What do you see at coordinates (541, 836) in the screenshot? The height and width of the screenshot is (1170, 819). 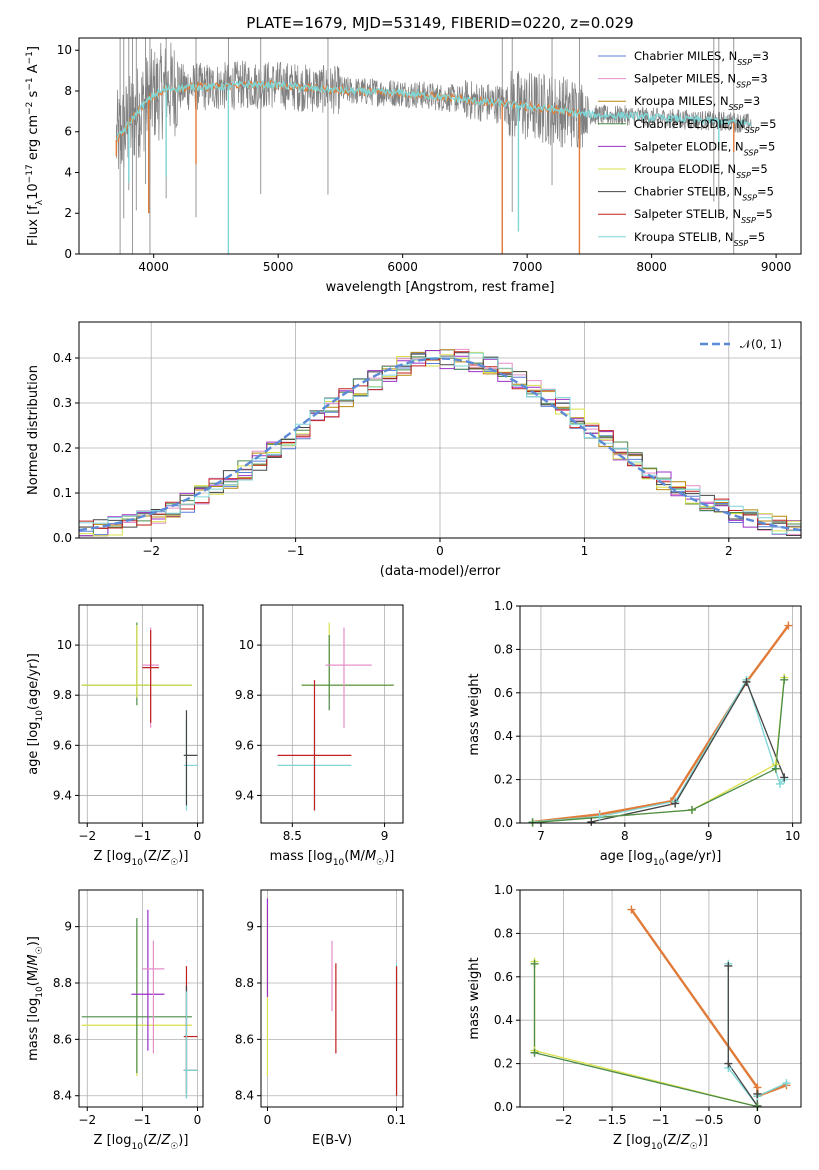 I see `x-tick-label: 7` at bounding box center [541, 836].